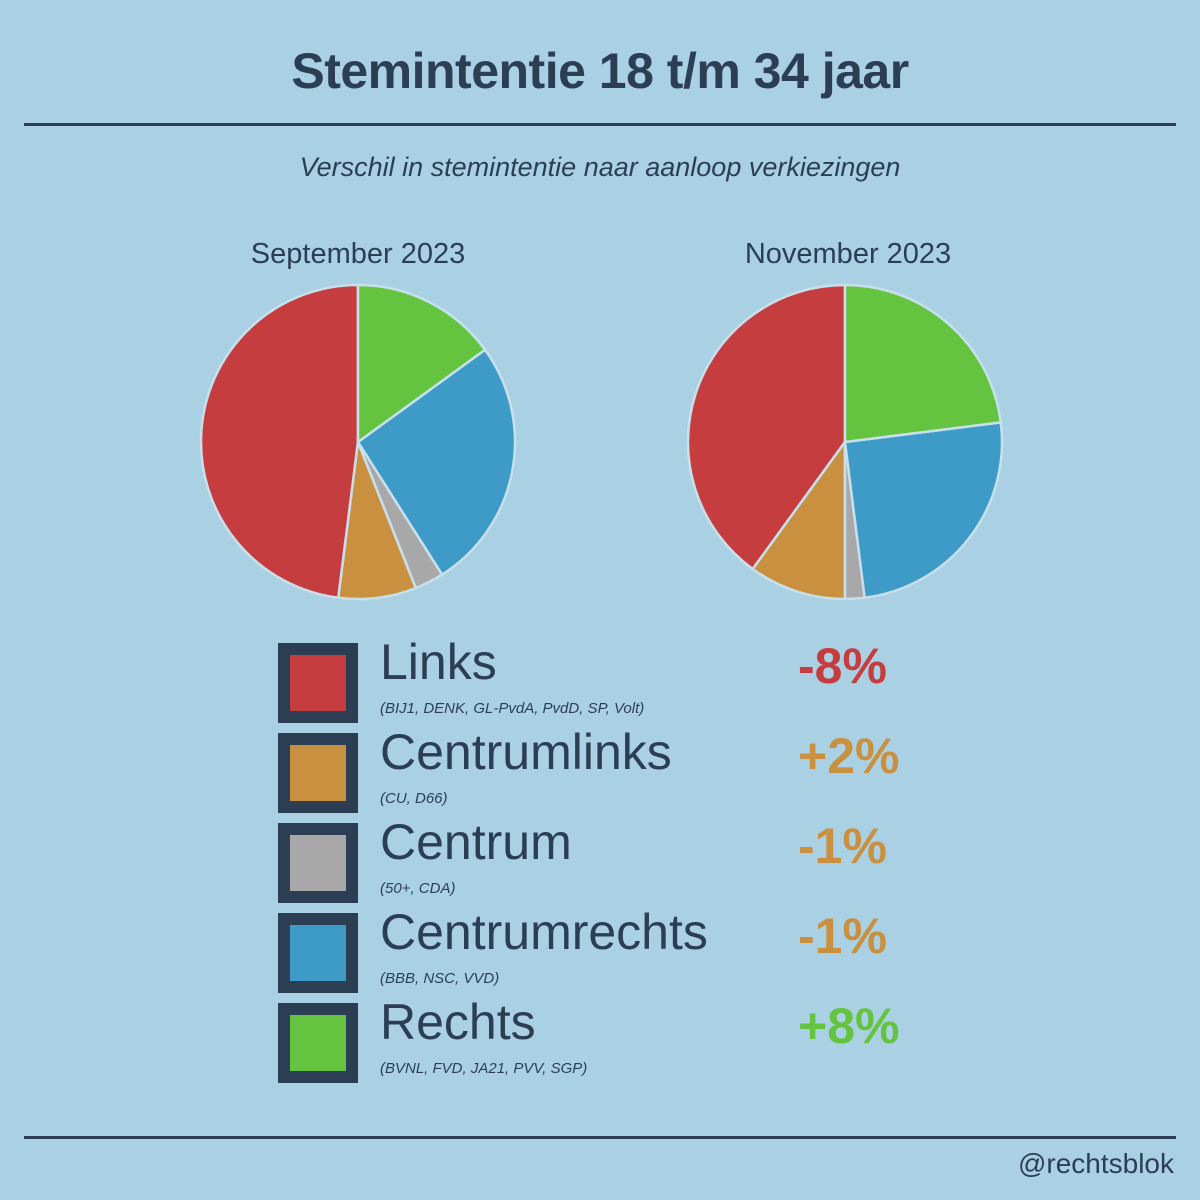 The image size is (1200, 1200). What do you see at coordinates (318, 863) in the screenshot?
I see `legend-swatch-centrum` at bounding box center [318, 863].